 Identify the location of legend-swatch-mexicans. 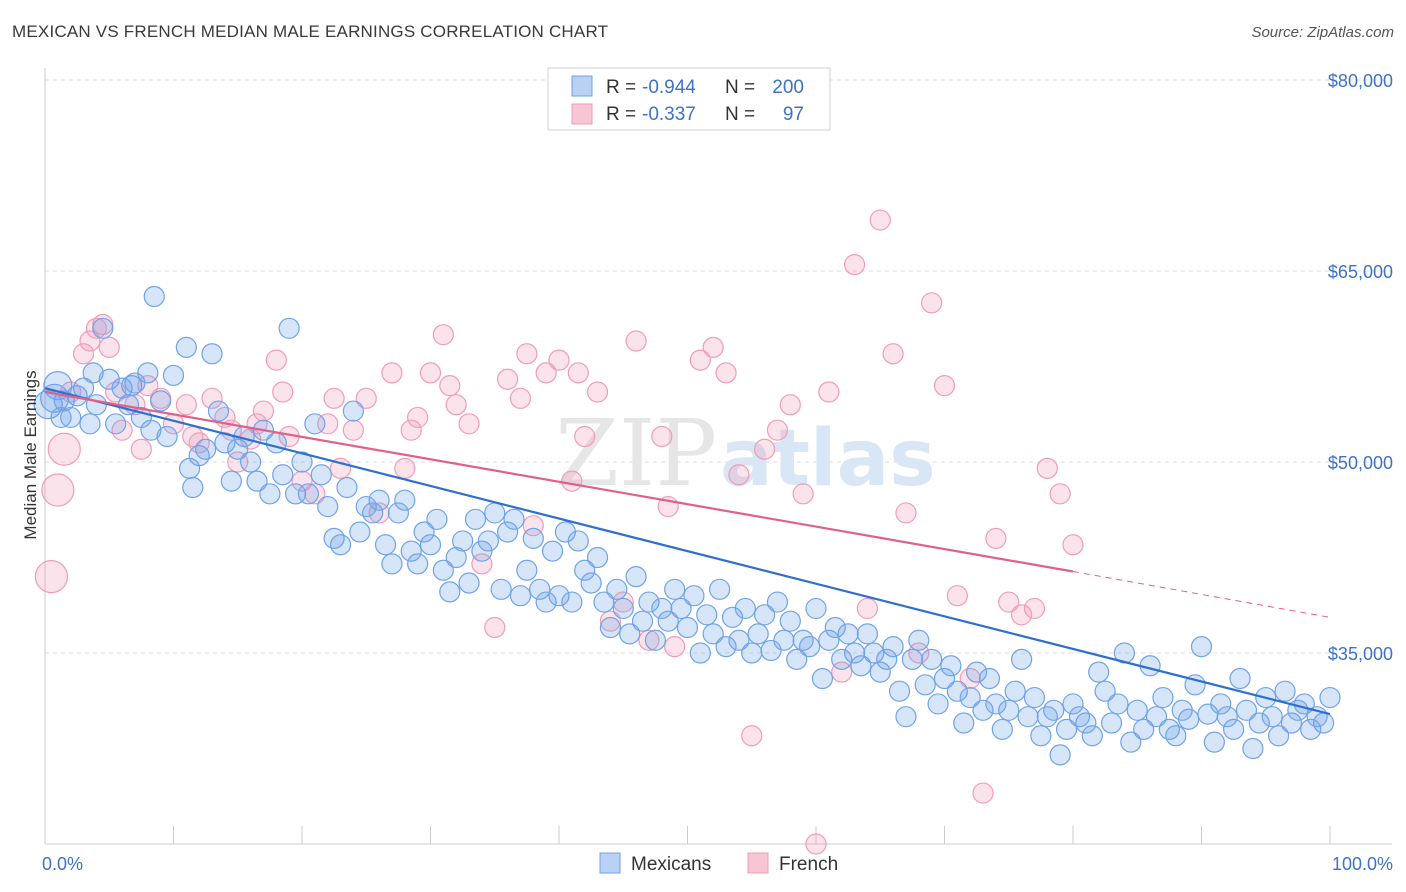
(582, 86).